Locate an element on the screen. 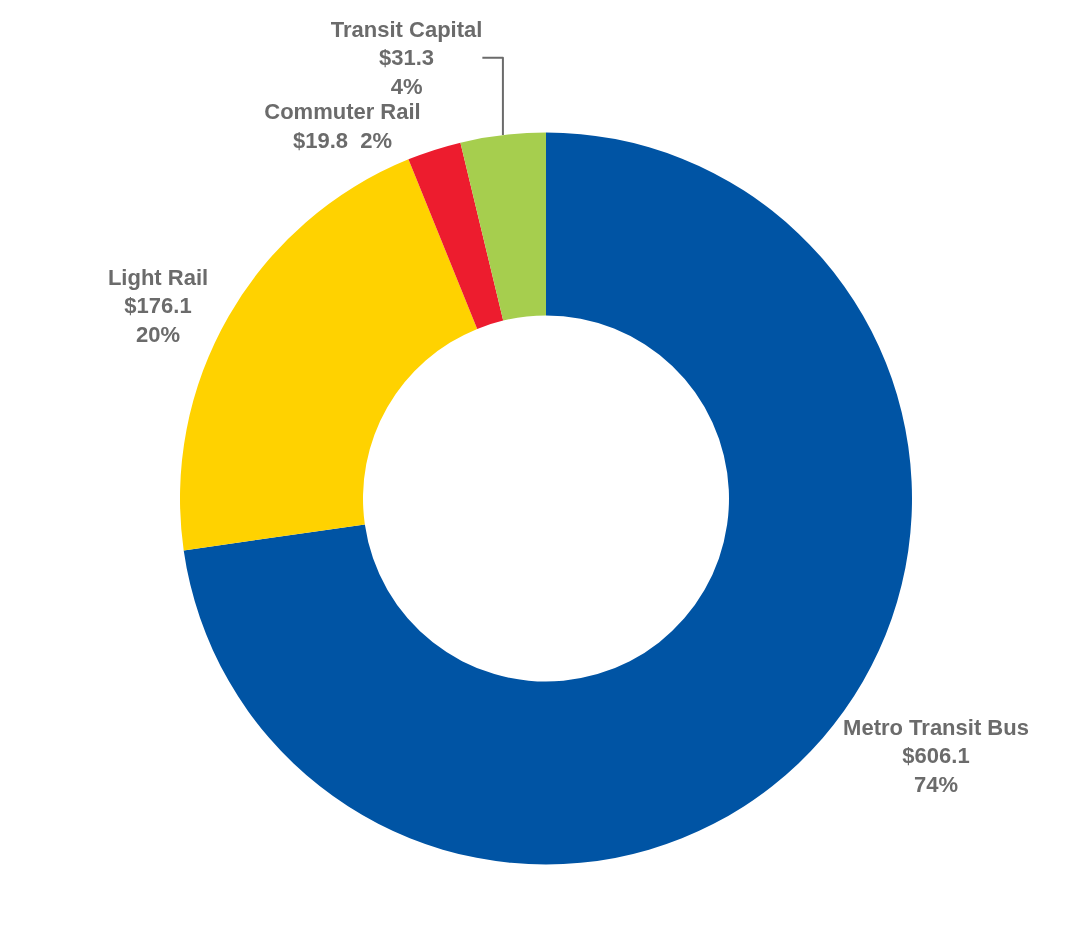 This screenshot has height=930, width=1092. slice-label: Metro Transit Bus is located at coordinates (936, 727).